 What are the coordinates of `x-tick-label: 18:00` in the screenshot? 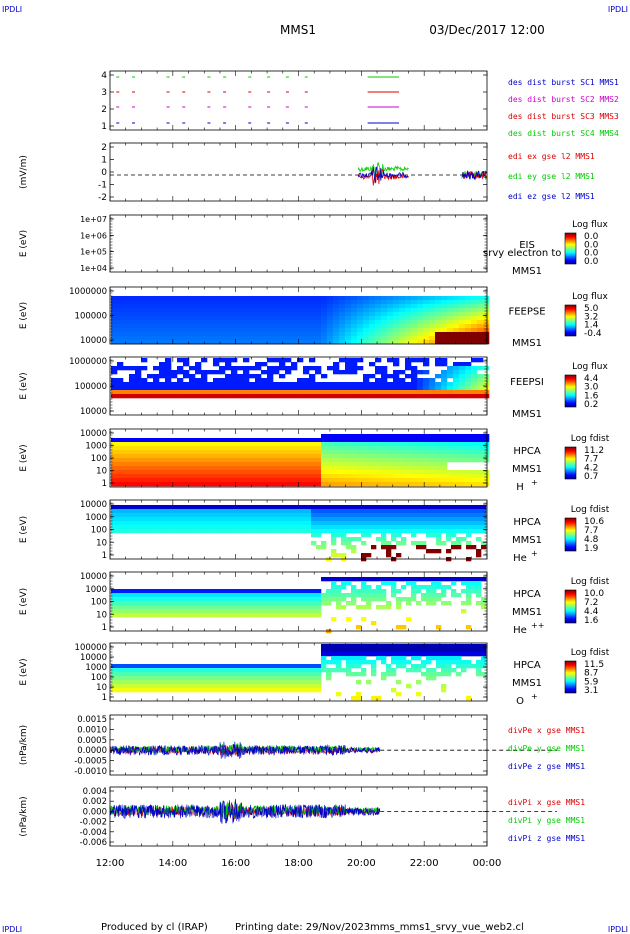 It's located at (298, 863).